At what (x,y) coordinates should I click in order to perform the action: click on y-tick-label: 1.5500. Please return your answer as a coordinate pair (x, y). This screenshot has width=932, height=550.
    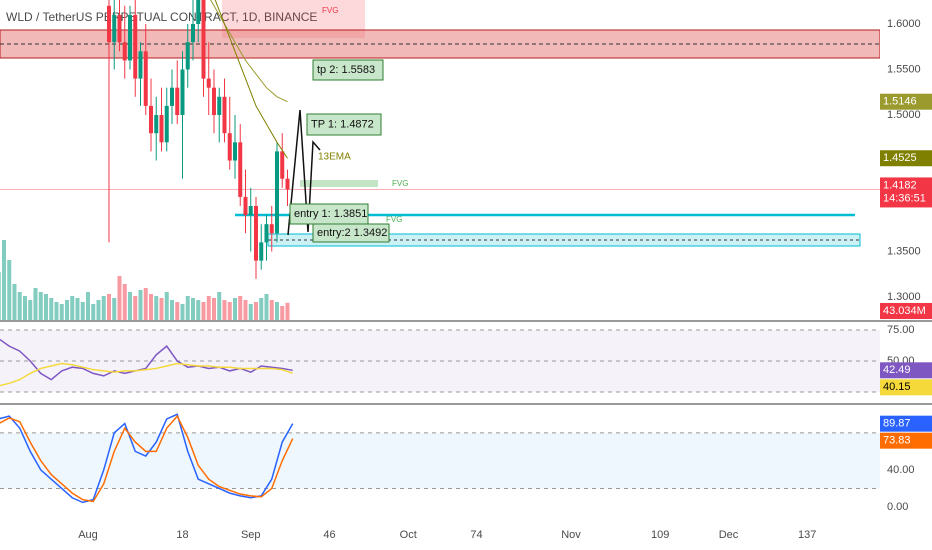
    Looking at the image, I should click on (904, 69).